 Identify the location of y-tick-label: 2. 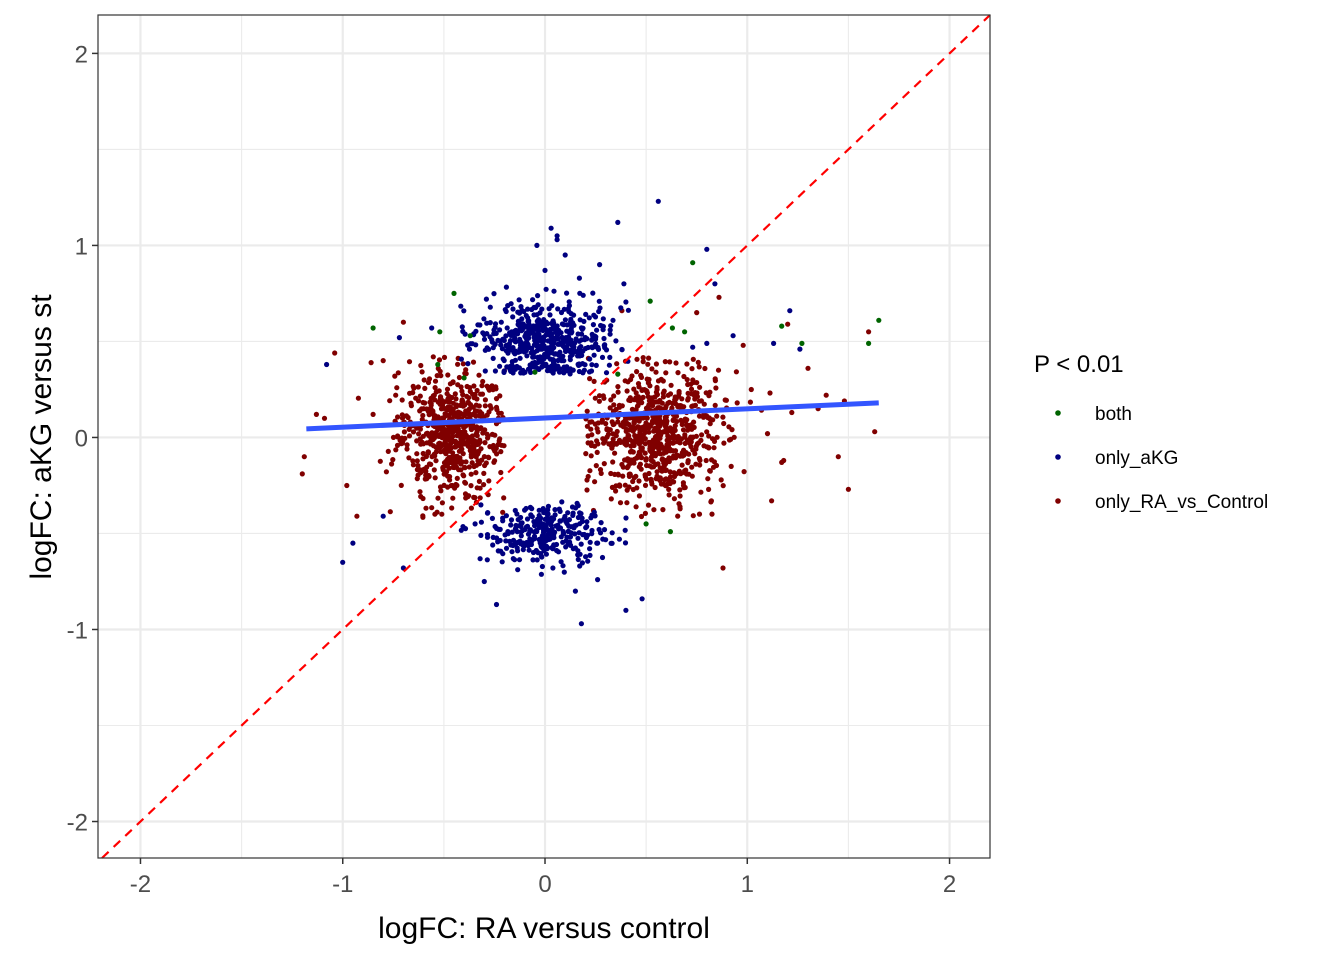
(81, 54).